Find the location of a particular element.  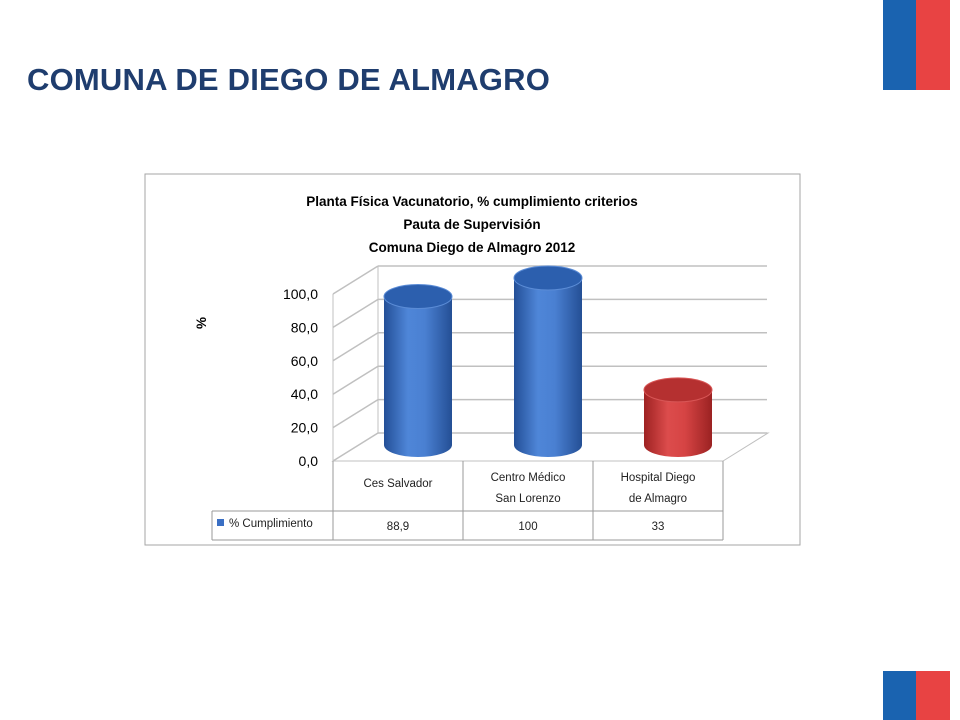

category-label: Centro Médico is located at coordinates (528, 478).